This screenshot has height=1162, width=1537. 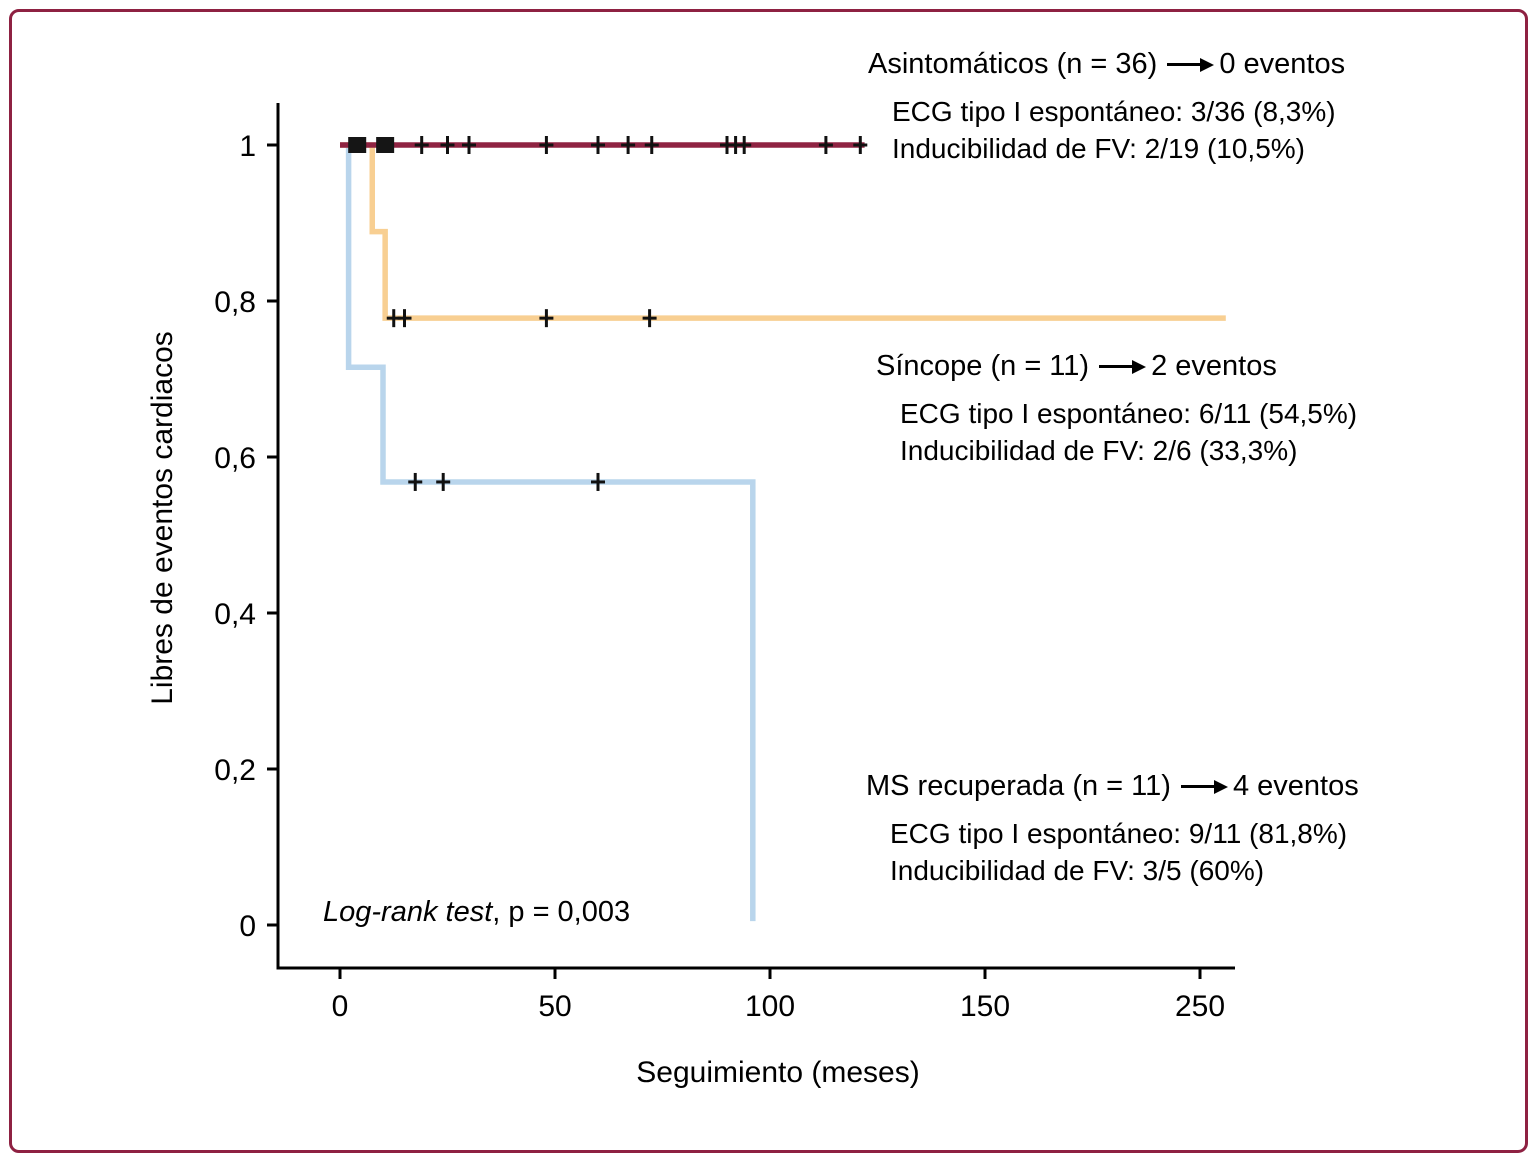 What do you see at coordinates (235, 770) in the screenshot?
I see `svg-text: 0,2` at bounding box center [235, 770].